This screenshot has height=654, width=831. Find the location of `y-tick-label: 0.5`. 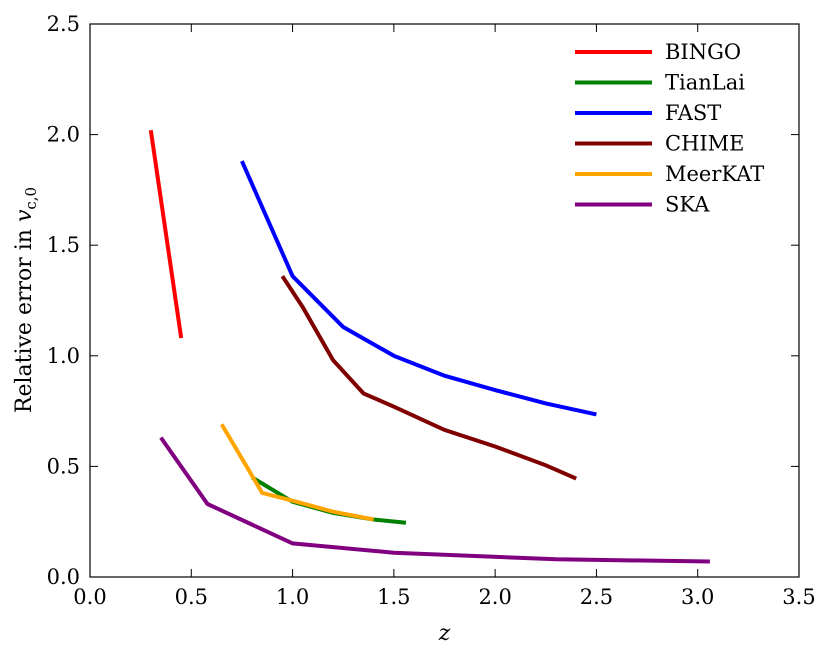

y-tick-label: 0.5 is located at coordinates (63, 466).